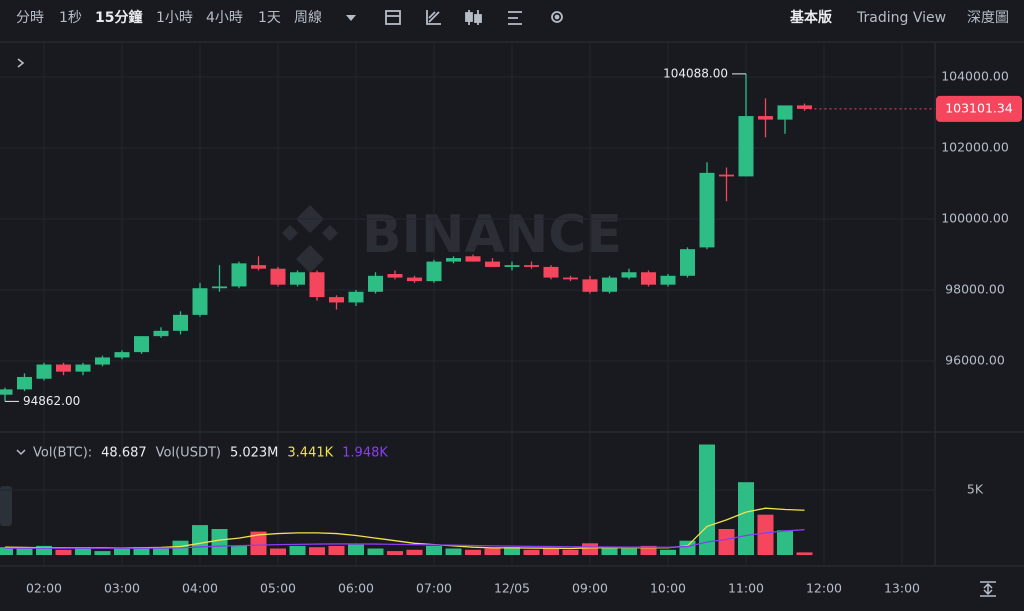  Describe the element at coordinates (21, 63) in the screenshot. I see `expand-icon` at that location.